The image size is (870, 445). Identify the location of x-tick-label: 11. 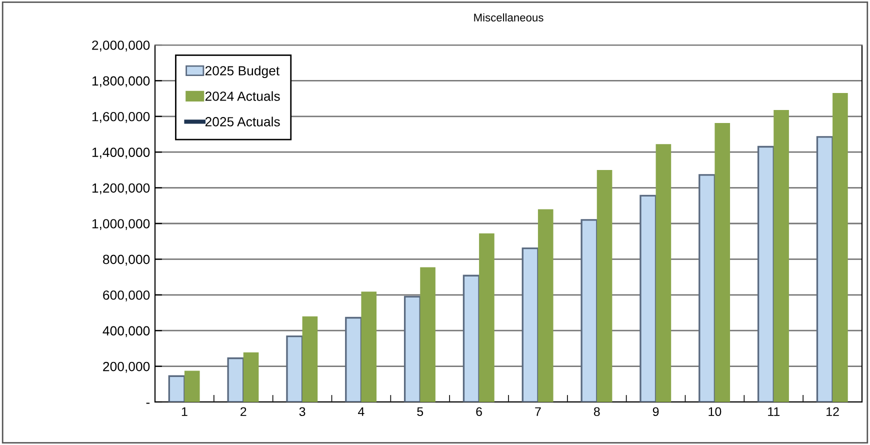
(774, 411).